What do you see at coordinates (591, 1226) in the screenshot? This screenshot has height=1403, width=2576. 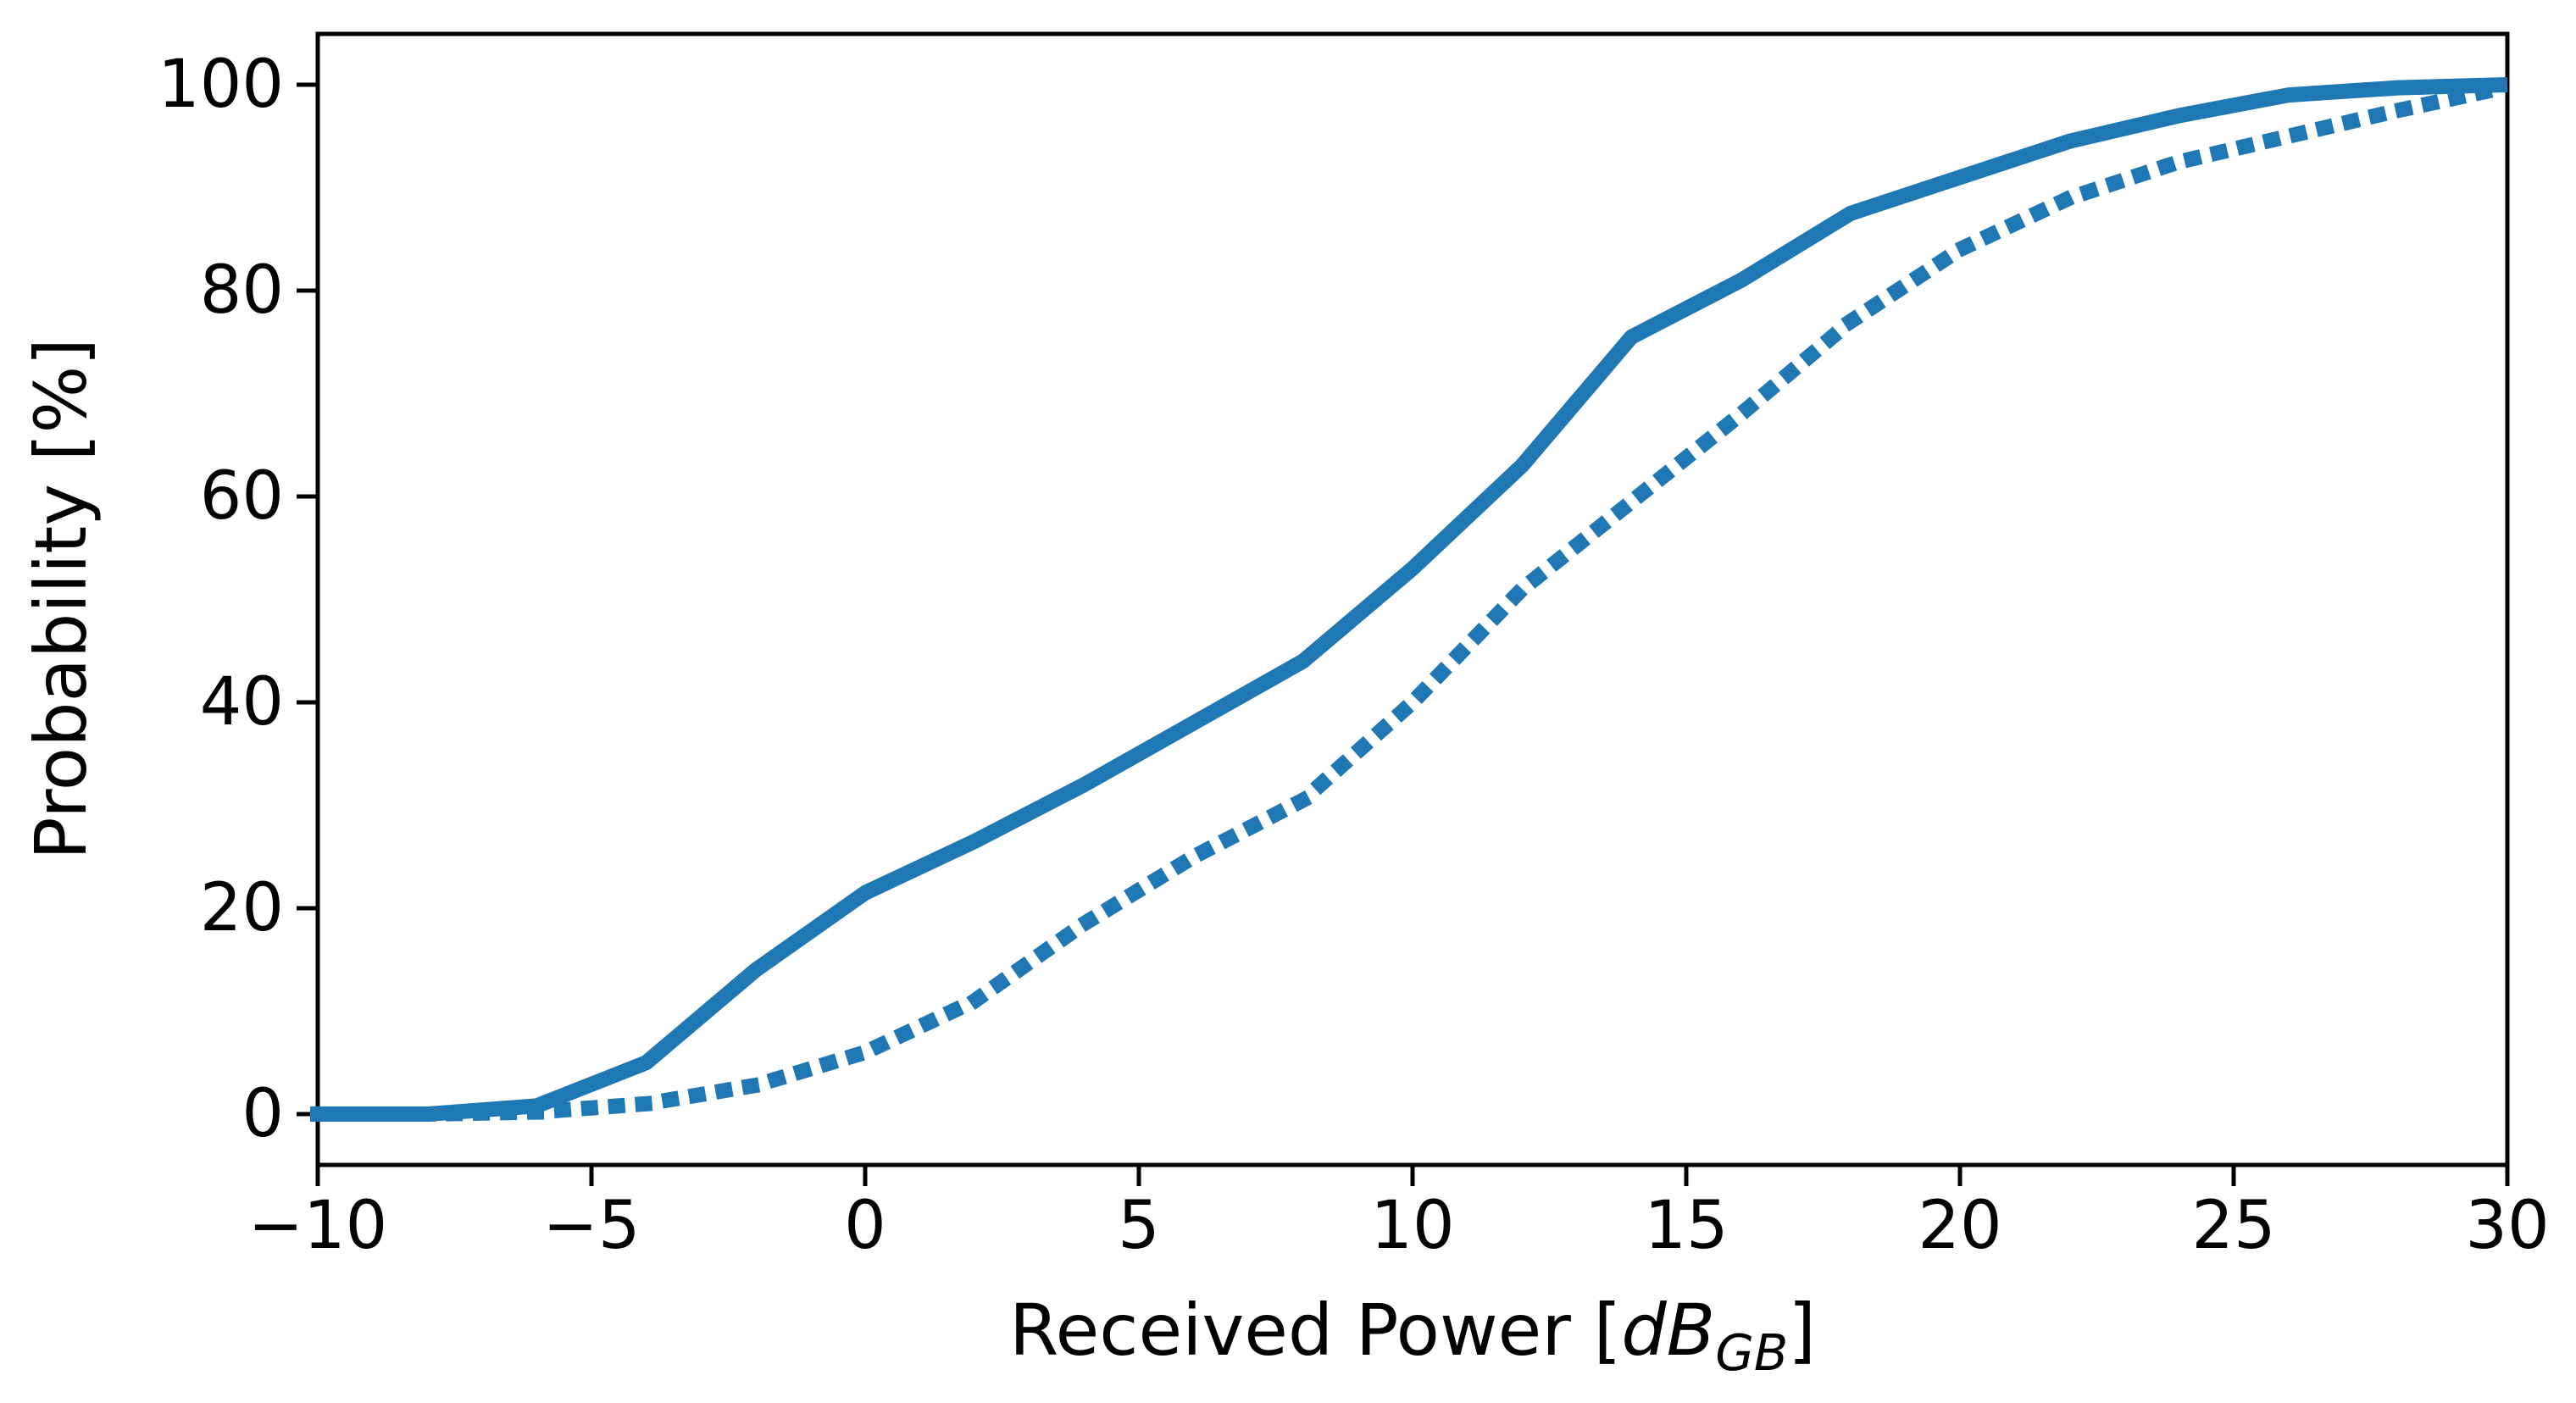 I see `x-tick-label: −5` at bounding box center [591, 1226].